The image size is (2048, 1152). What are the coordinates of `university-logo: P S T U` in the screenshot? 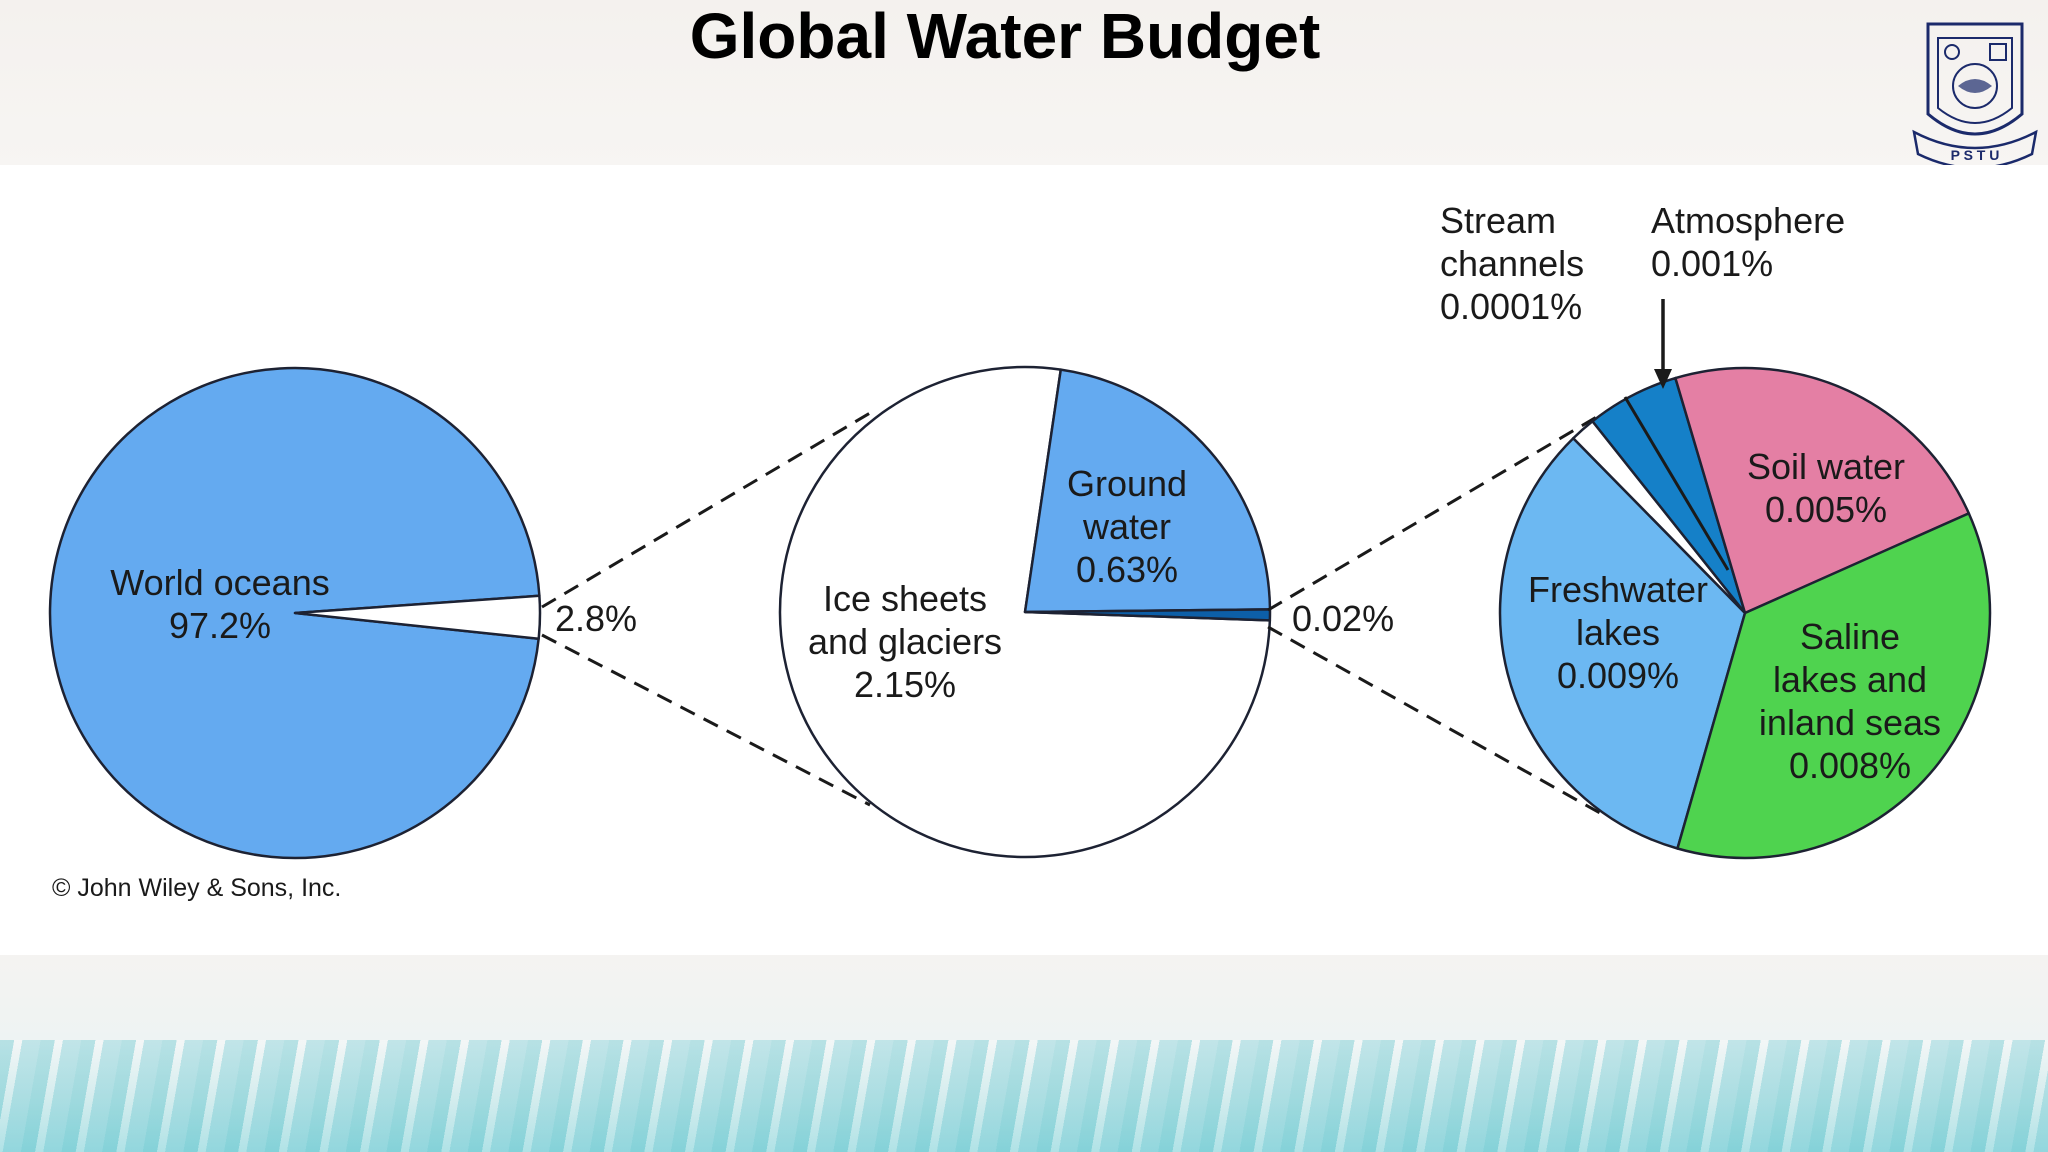 It's located at (1975, 96).